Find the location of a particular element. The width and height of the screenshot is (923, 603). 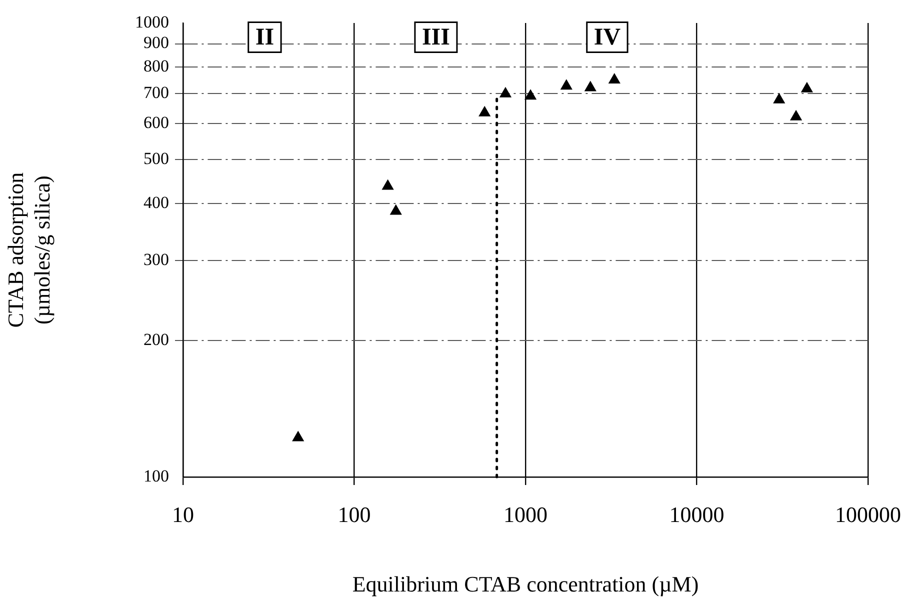

annotation: III is located at coordinates (436, 37).